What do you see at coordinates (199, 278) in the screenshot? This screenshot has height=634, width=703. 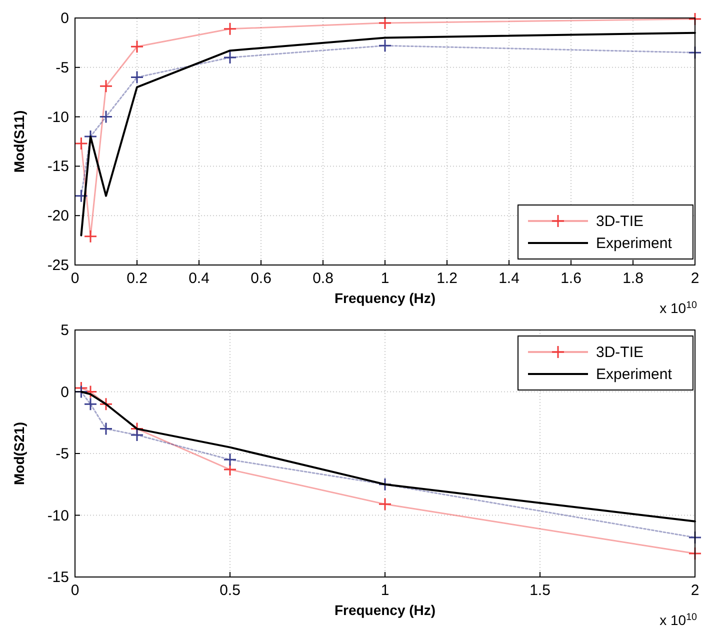 I see `x-tick-label: 0.4` at bounding box center [199, 278].